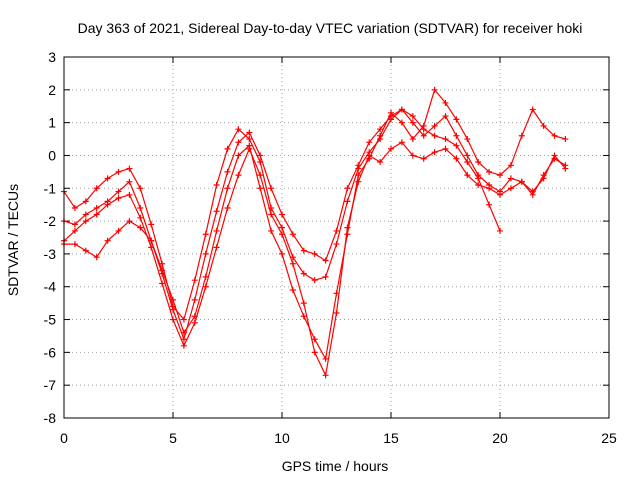  What do you see at coordinates (50, 188) in the screenshot?
I see `y-tick-label: -1` at bounding box center [50, 188].